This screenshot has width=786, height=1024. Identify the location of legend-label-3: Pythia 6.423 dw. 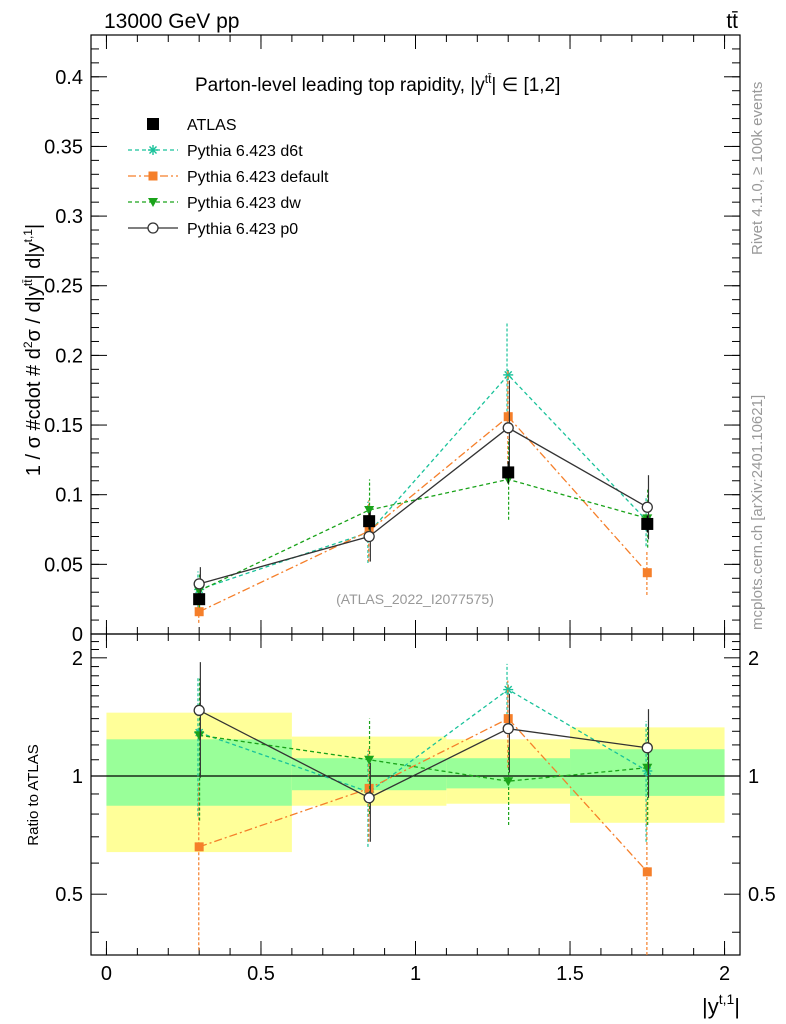
(244, 203).